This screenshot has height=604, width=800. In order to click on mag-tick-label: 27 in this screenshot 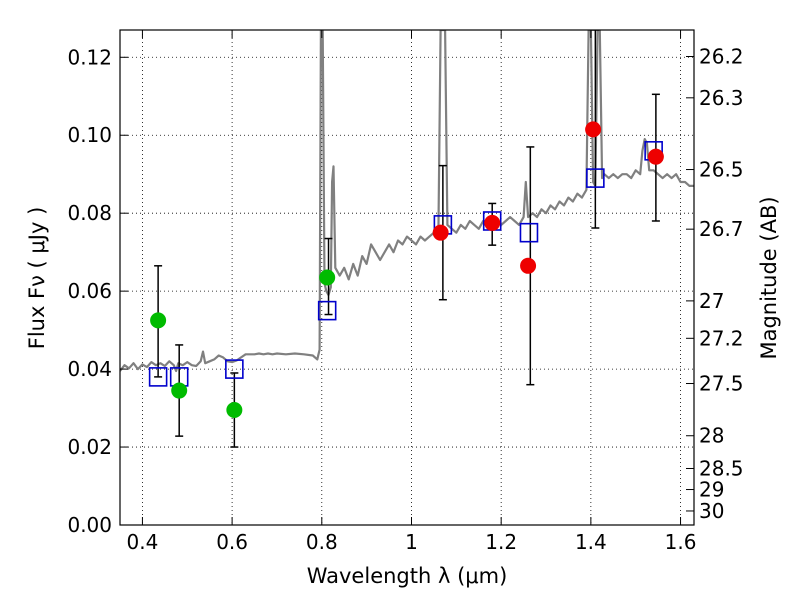, I will do `click(711, 301)`.